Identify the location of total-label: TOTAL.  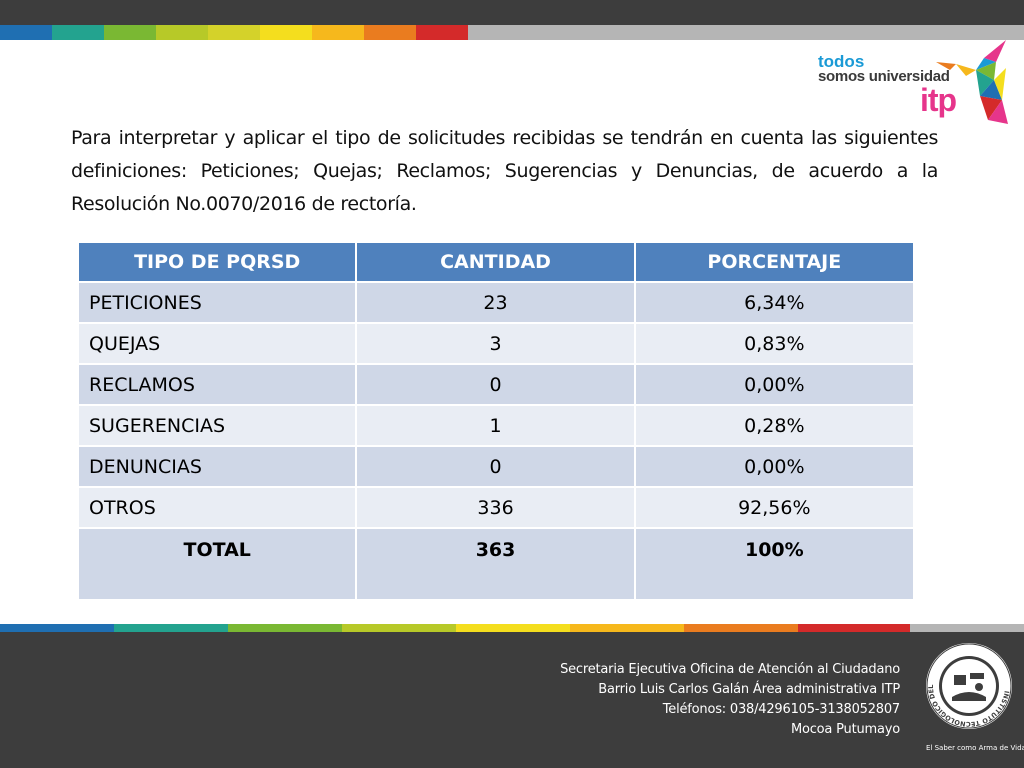
(217, 564).